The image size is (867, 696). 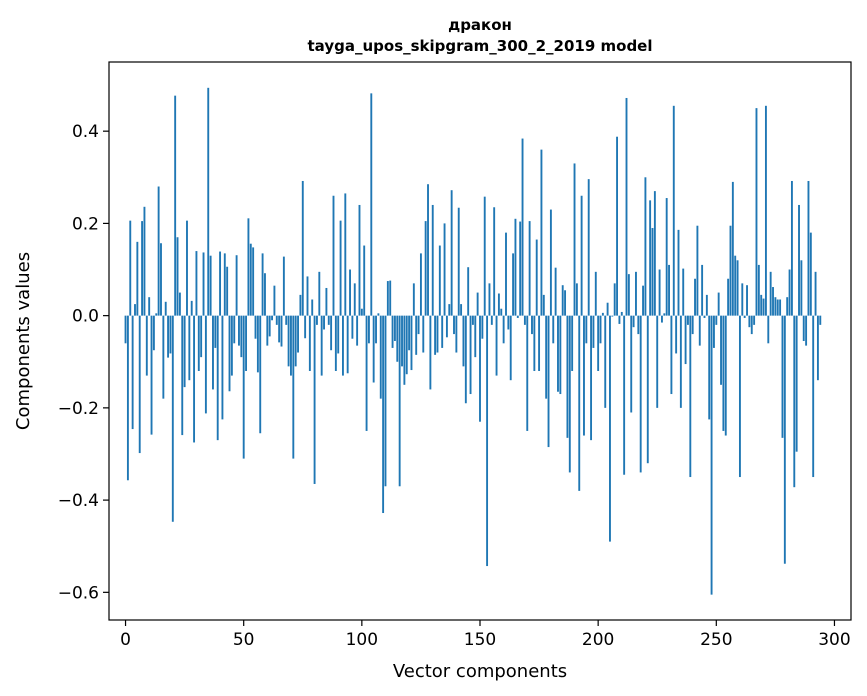 What do you see at coordinates (480, 46) in the screenshot?
I see `chart-subtitle: tayga_upos_skipgram_300_2_2019 model` at bounding box center [480, 46].